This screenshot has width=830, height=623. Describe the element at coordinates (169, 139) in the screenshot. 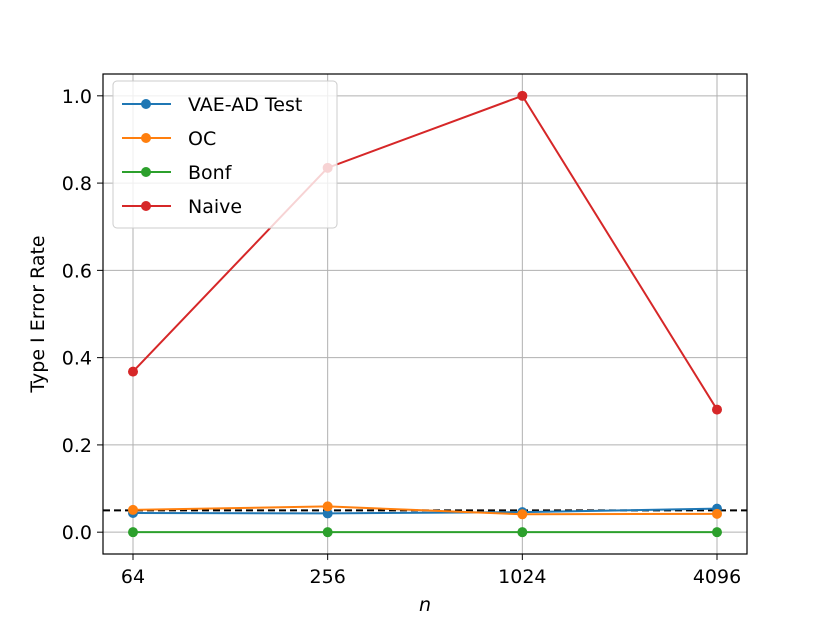

I see `legend-entry: OC` at that location.